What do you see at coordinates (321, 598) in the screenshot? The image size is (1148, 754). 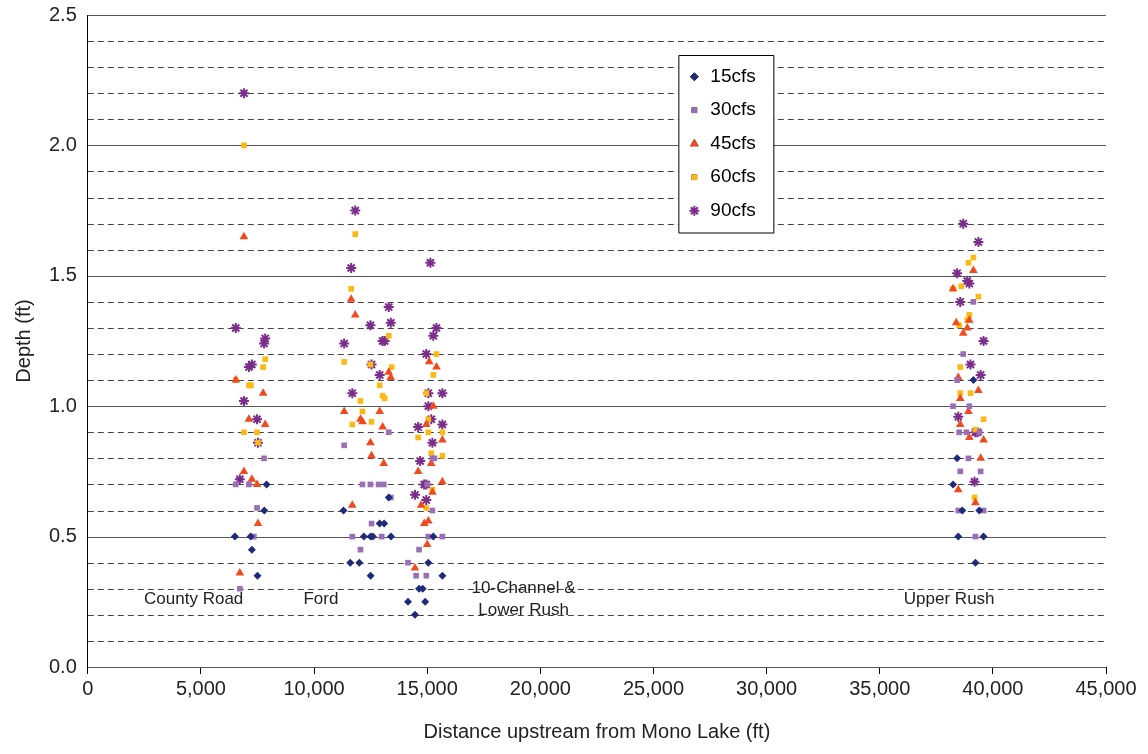 I see `annotation: Ford` at bounding box center [321, 598].